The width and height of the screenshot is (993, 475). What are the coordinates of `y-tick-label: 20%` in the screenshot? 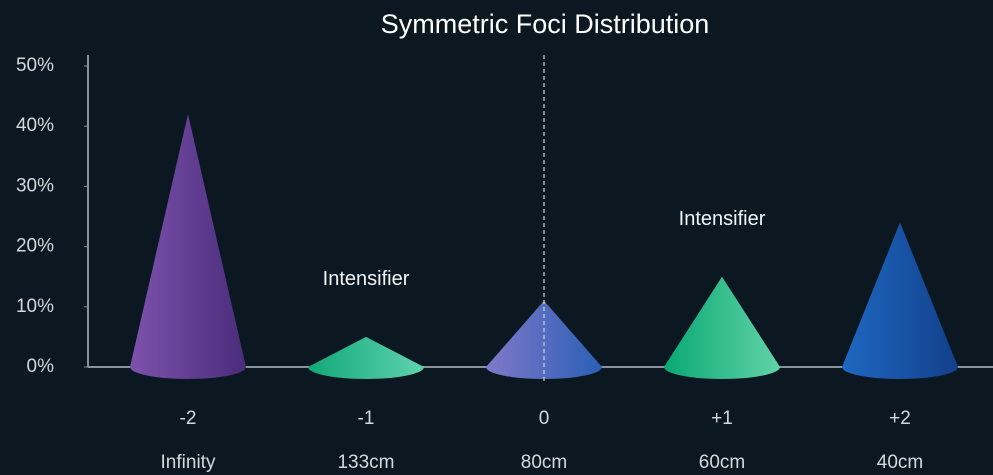 It's located at (35, 246).